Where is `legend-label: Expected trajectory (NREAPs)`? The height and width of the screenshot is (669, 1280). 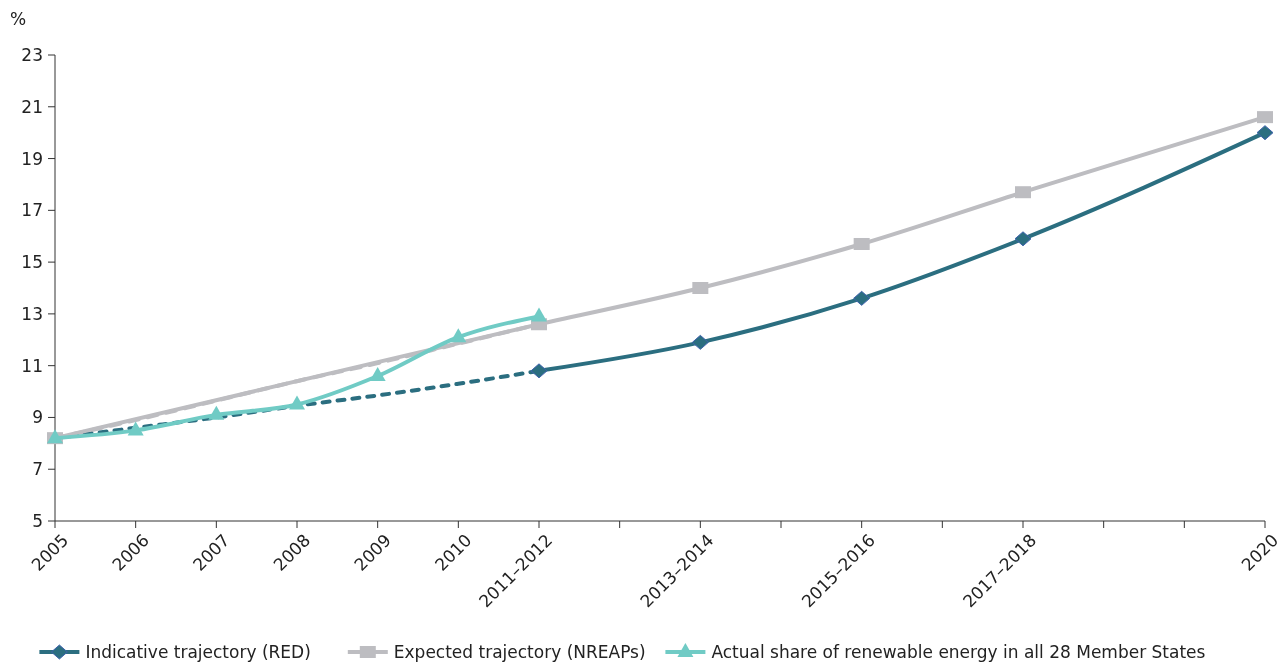
legend-label: Expected trajectory (NREAPs) is located at coordinates (519, 652).